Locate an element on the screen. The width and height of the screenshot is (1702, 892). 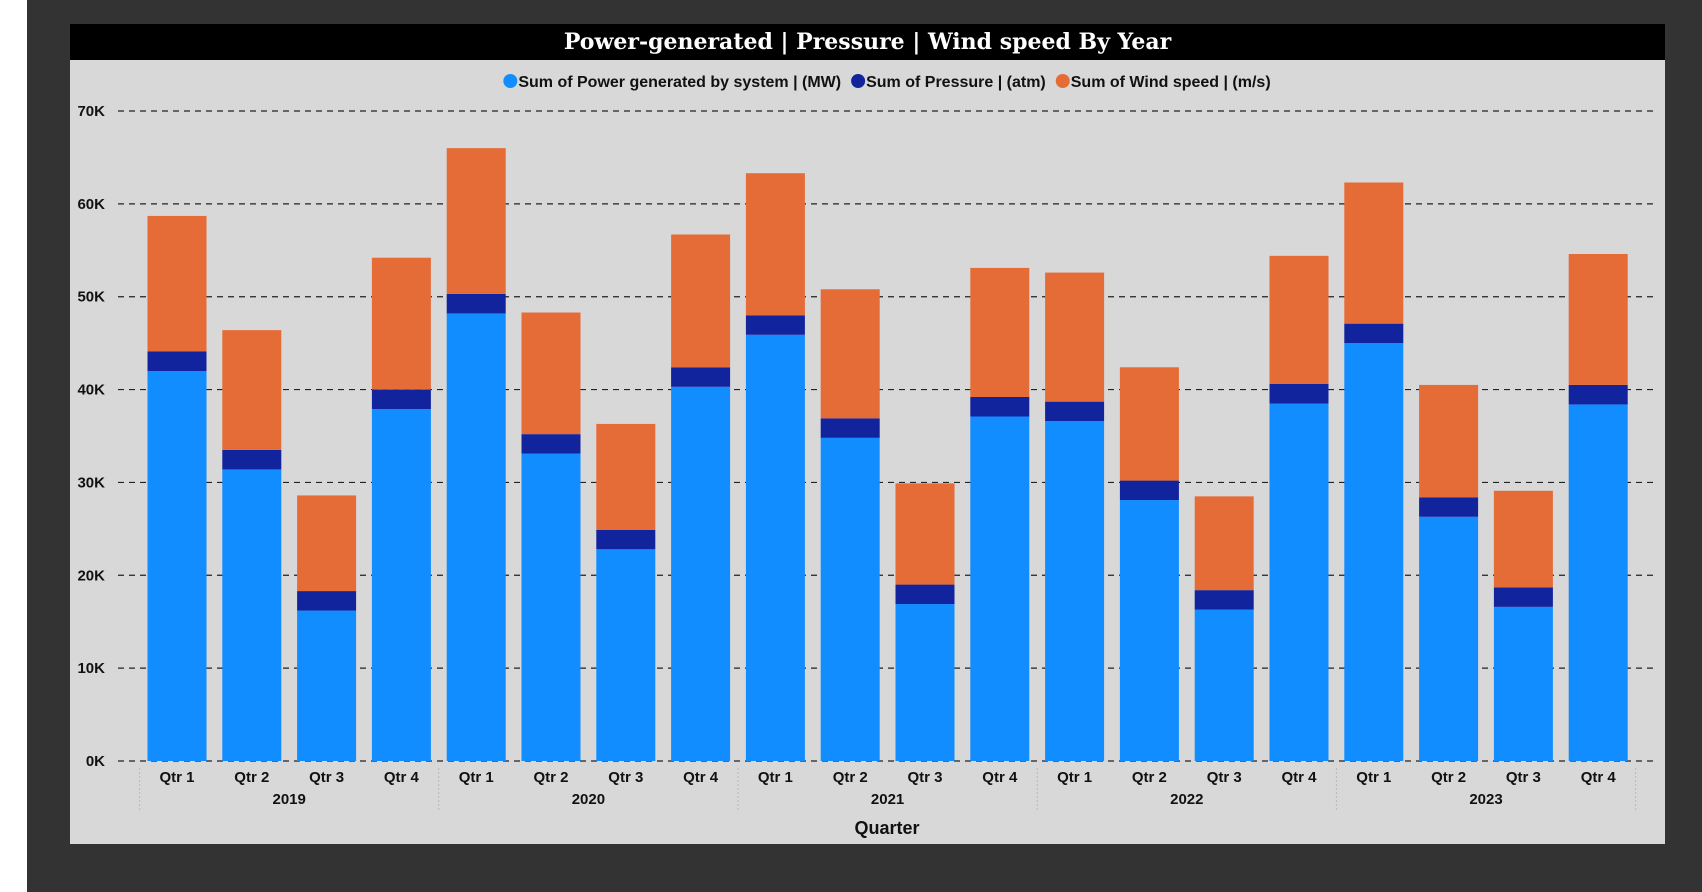
legend-label: Sum of Pressure | (atm) is located at coordinates (956, 82).